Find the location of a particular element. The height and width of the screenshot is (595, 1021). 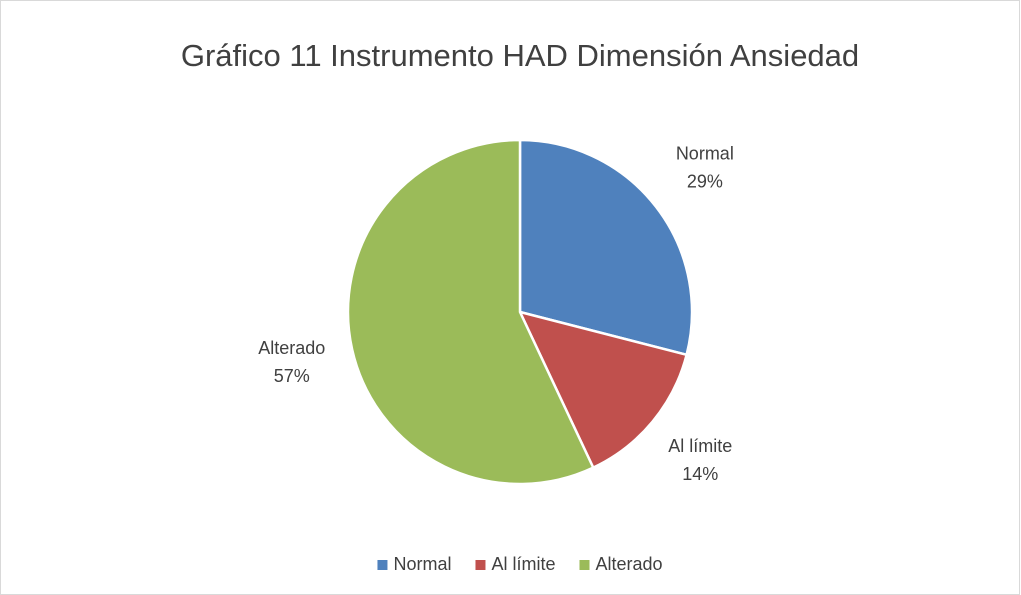

slice-value-label: 29% is located at coordinates (705, 181).